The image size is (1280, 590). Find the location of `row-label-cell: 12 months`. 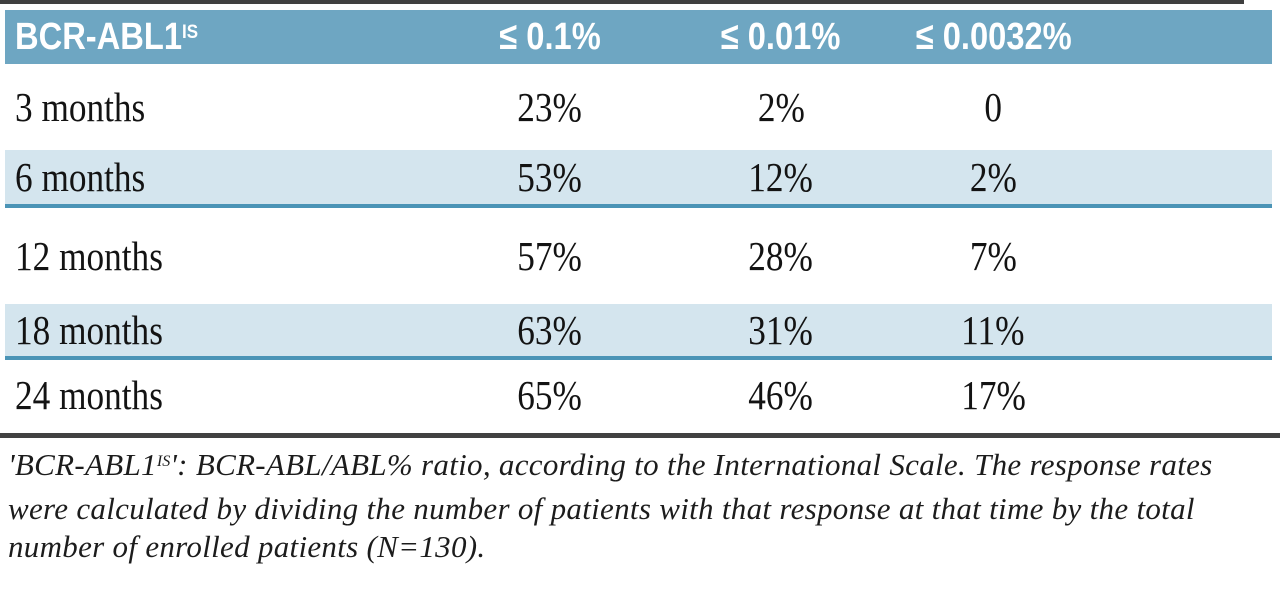

row-label-cell: 12 months is located at coordinates (217, 256).